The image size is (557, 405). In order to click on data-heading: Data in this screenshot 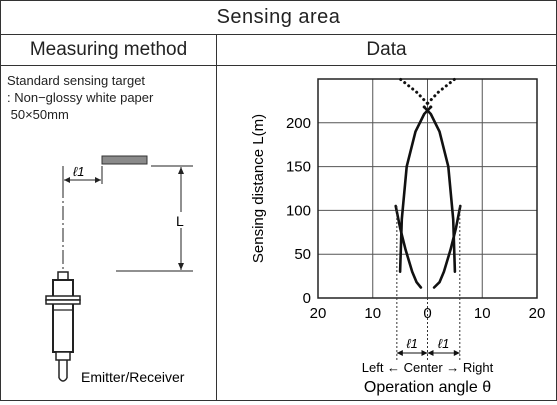, I will do `click(386, 50)`.